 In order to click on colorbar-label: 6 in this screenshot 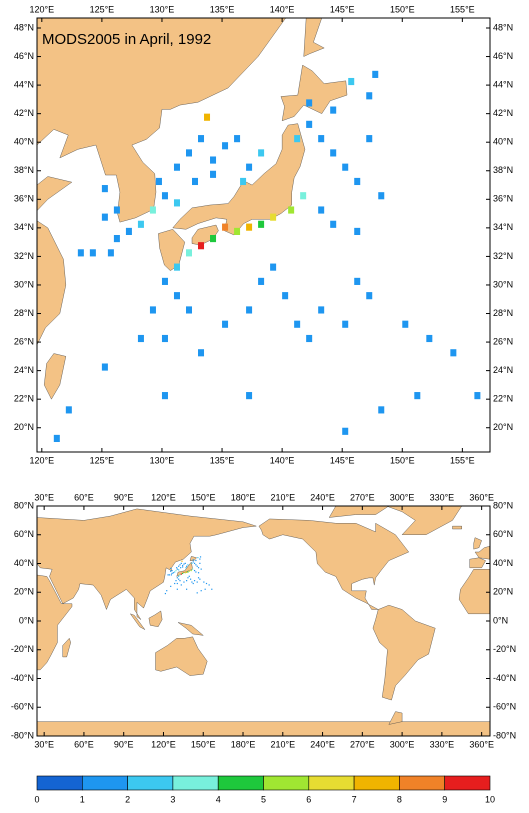, I will do `click(308, 799)`.